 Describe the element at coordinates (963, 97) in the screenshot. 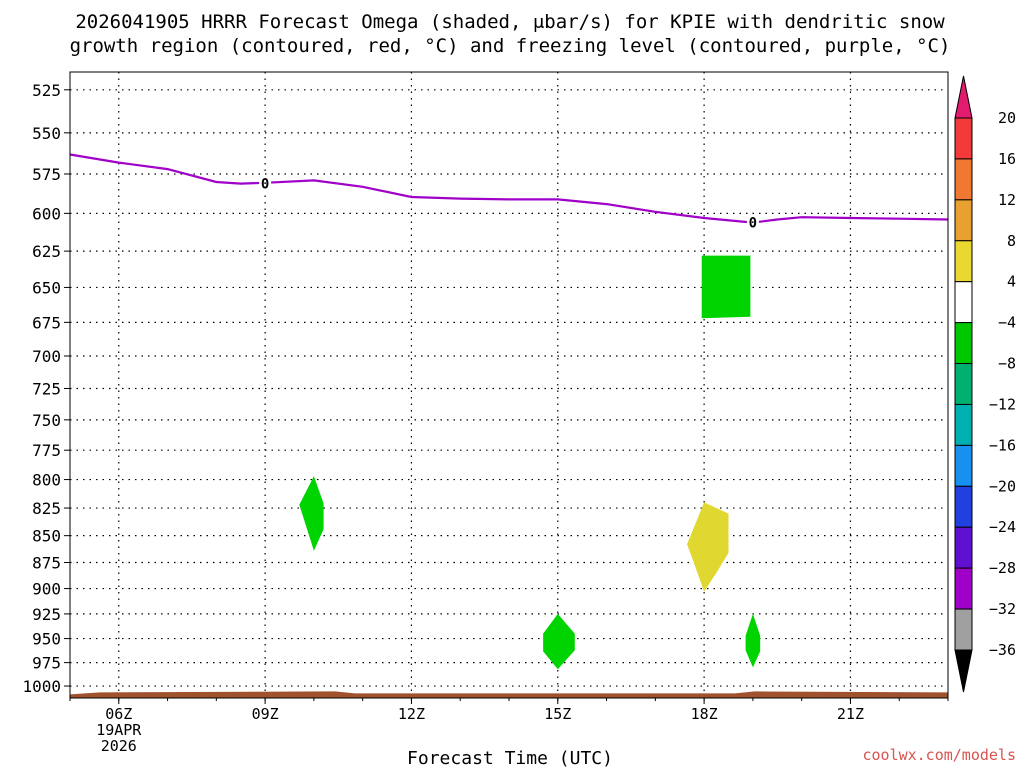

I see `colorbar-top-arrow` at that location.